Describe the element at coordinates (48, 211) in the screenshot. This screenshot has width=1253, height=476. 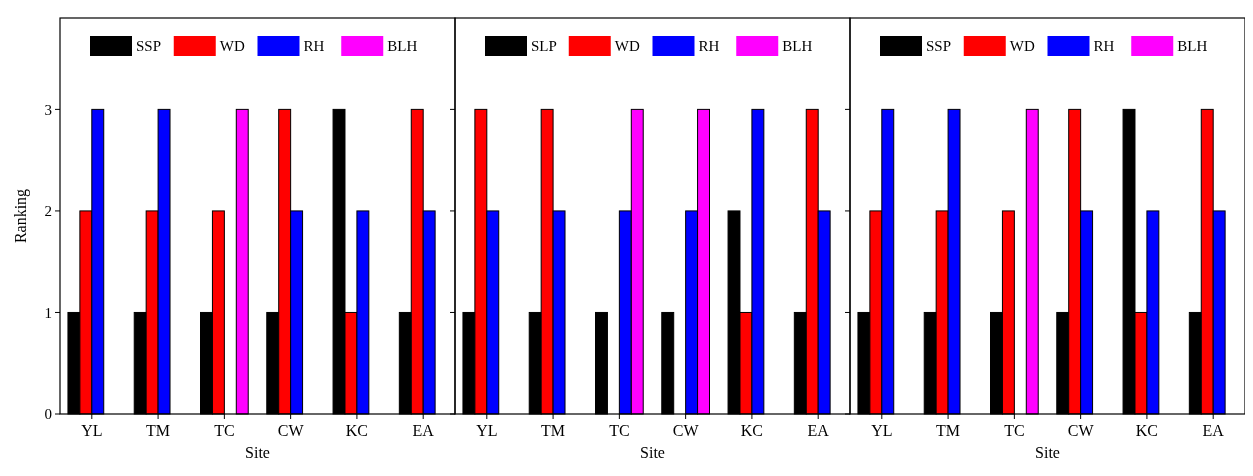
I see `y-tick-label: 2` at that location.